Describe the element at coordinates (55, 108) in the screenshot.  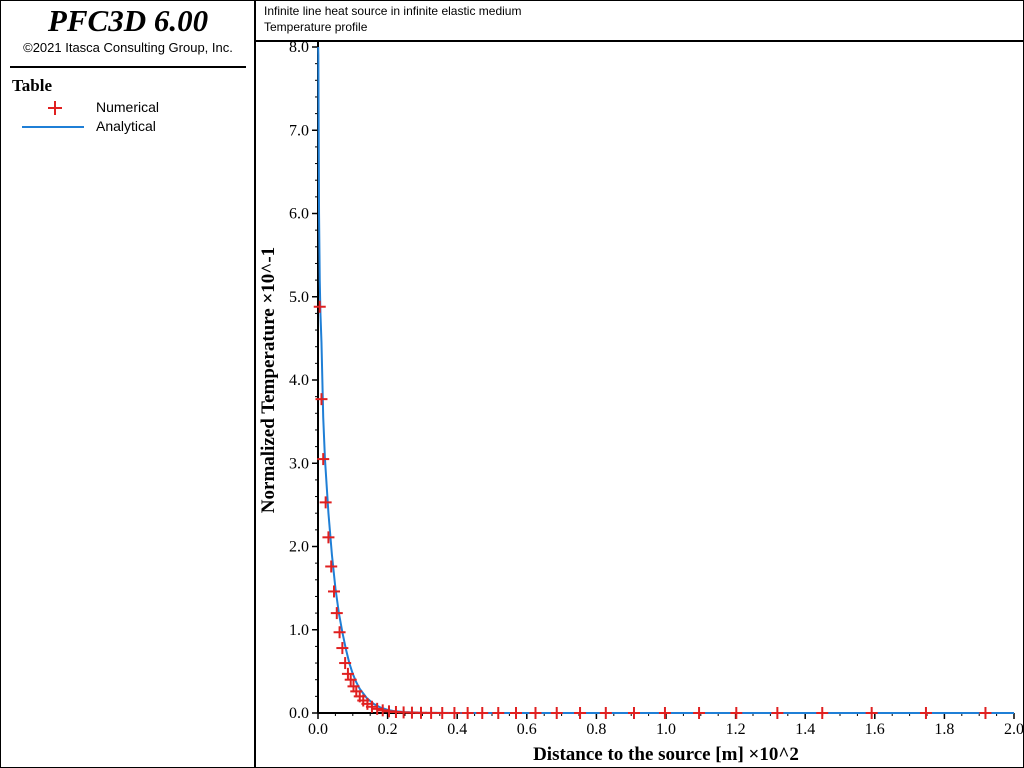
I see `plus-marker-icon` at that location.